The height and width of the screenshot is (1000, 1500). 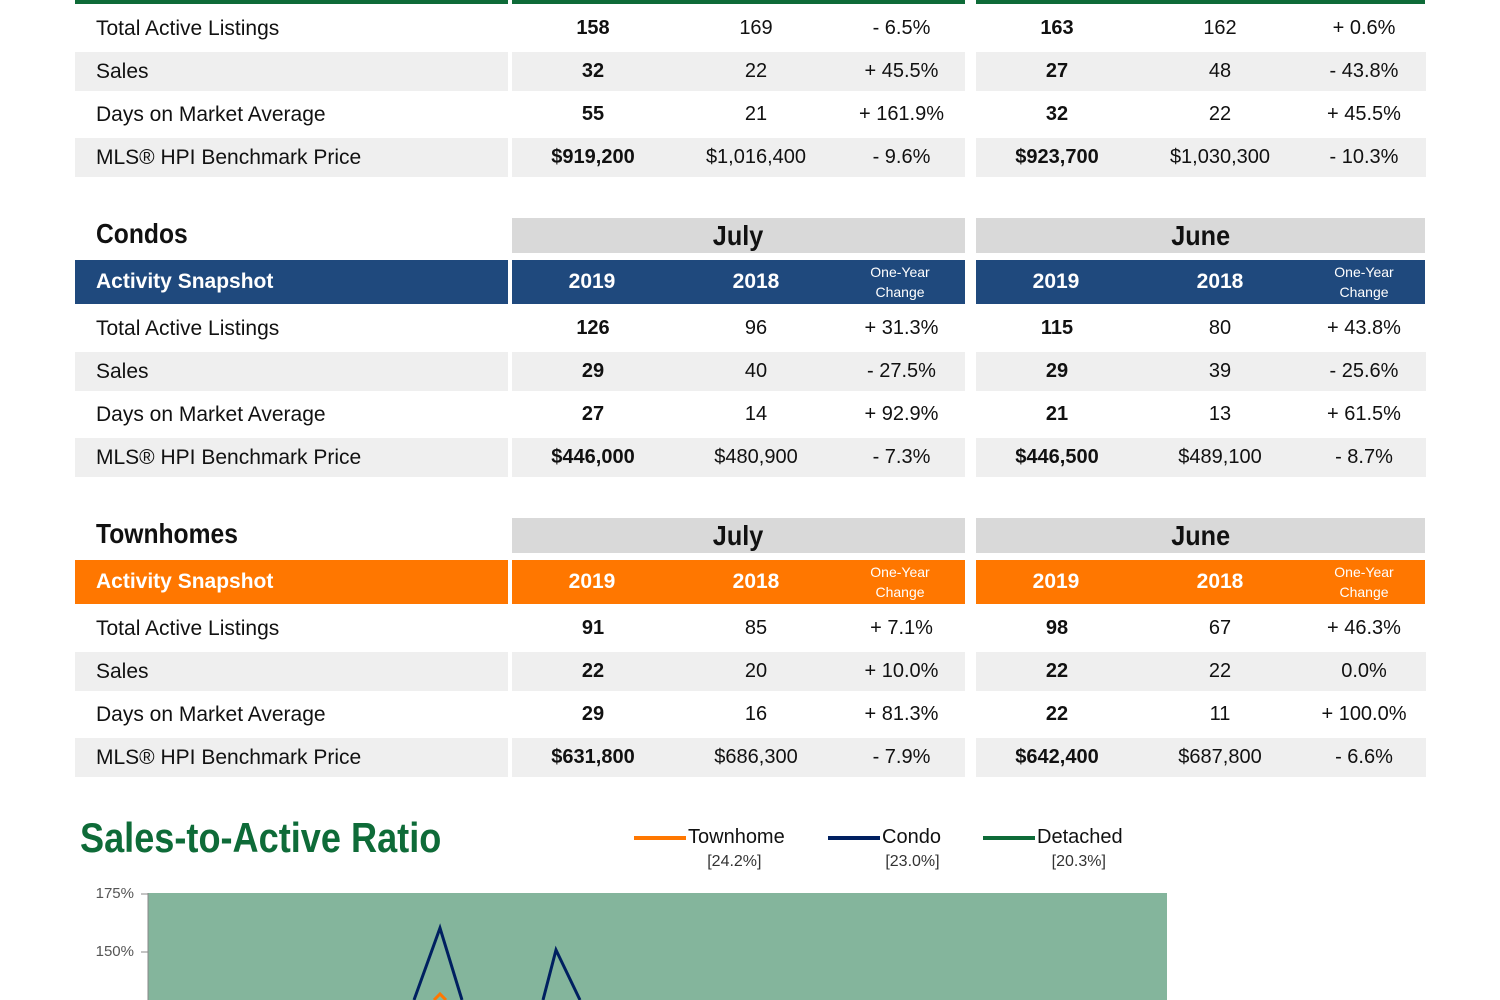 I want to click on townhomes-july-year-2019: 2019, so click(x=592, y=581).